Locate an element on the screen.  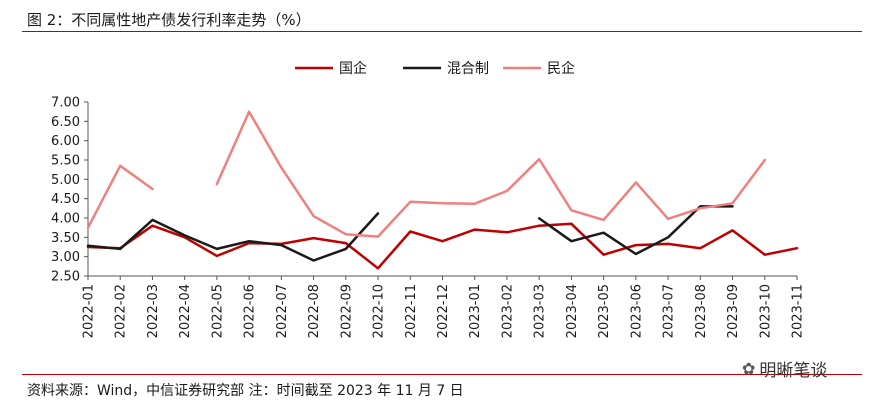
x-tick-label: 2022-03 is located at coordinates (153, 311).